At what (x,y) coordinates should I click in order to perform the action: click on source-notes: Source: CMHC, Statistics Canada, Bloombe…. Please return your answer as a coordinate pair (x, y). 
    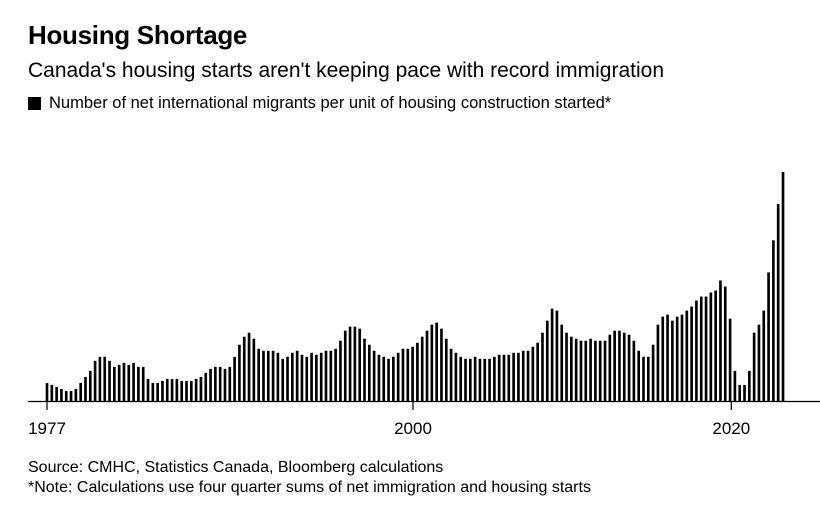
    Looking at the image, I should click on (309, 478).